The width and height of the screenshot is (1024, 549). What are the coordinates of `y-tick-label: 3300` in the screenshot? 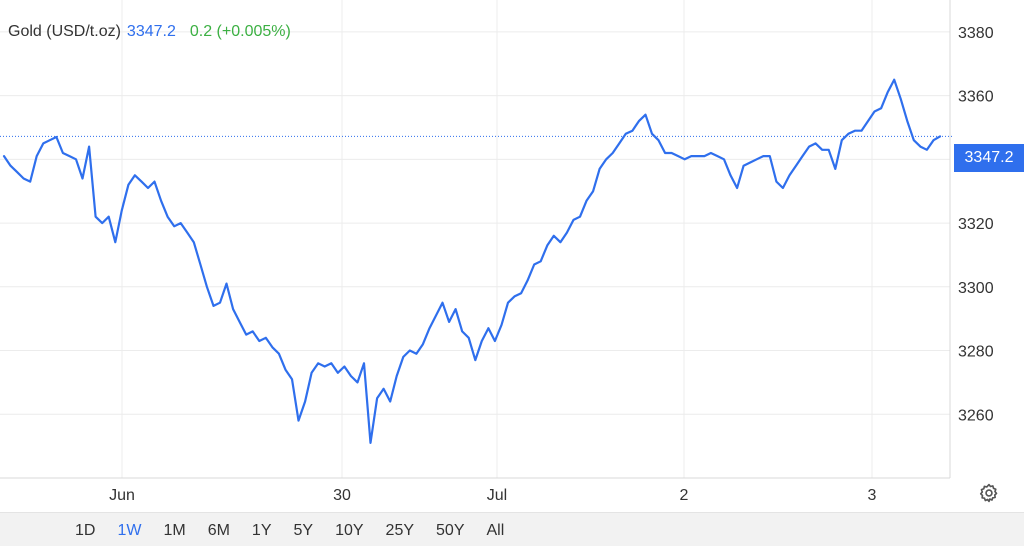 It's located at (976, 288).